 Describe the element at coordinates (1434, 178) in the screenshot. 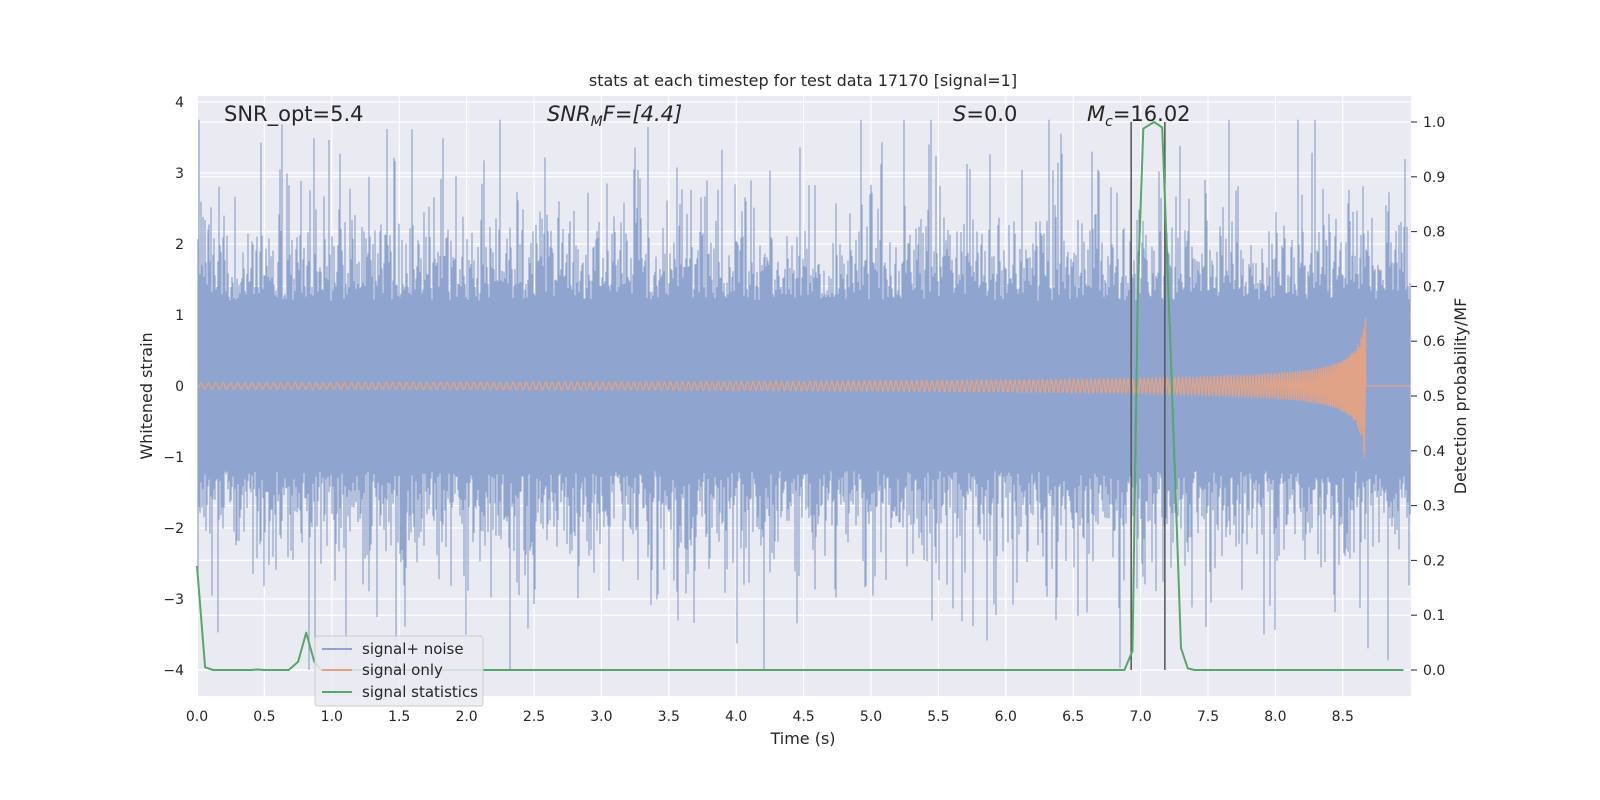

I see `y-right-tick-label: 0.9` at that location.